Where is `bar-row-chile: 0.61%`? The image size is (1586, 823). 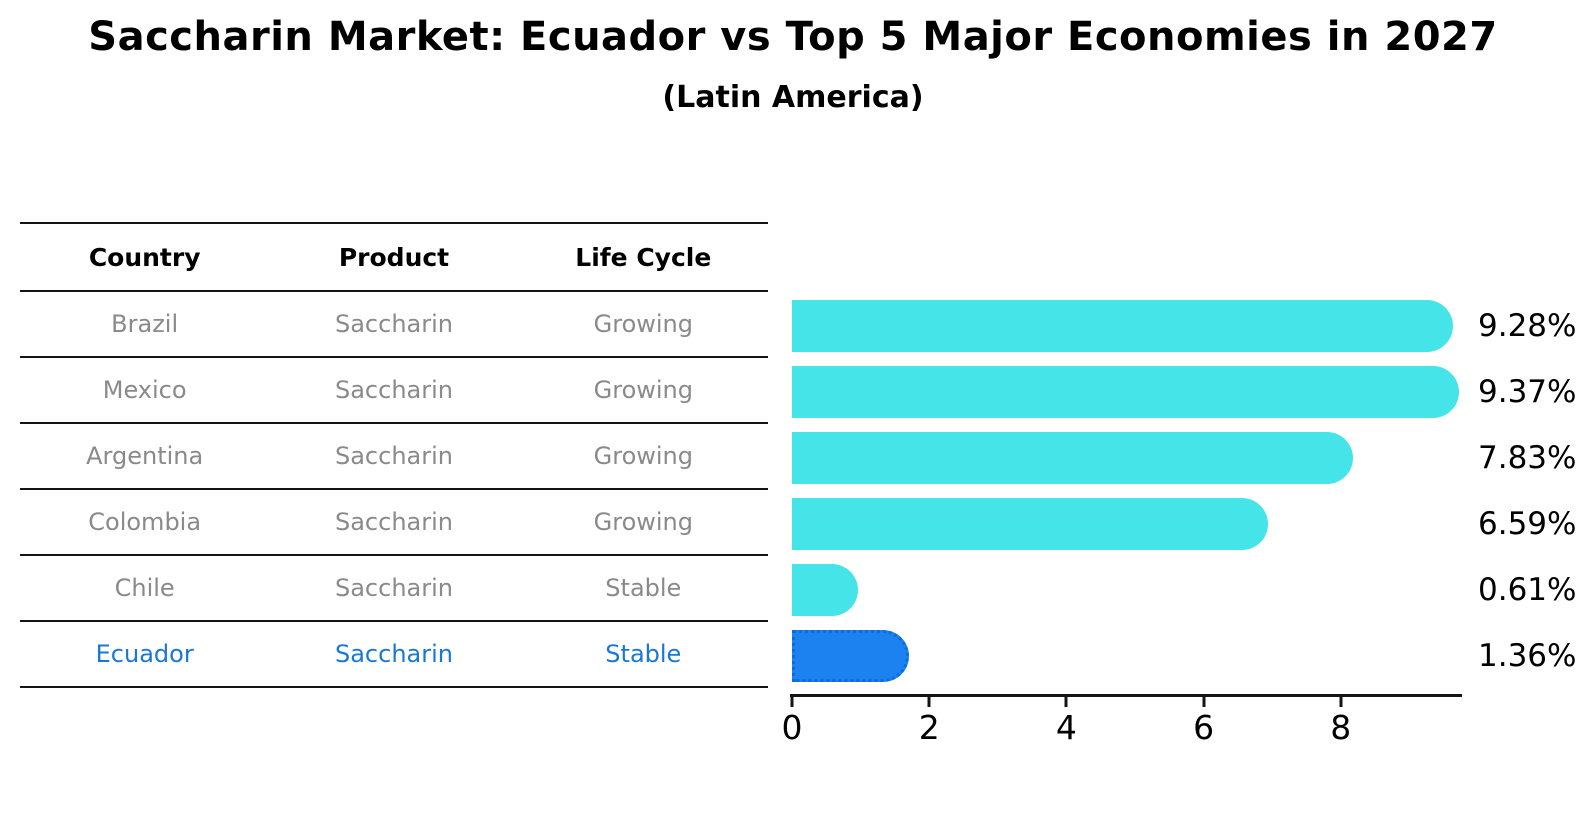 bar-row-chile: 0.61% is located at coordinates (1189, 590).